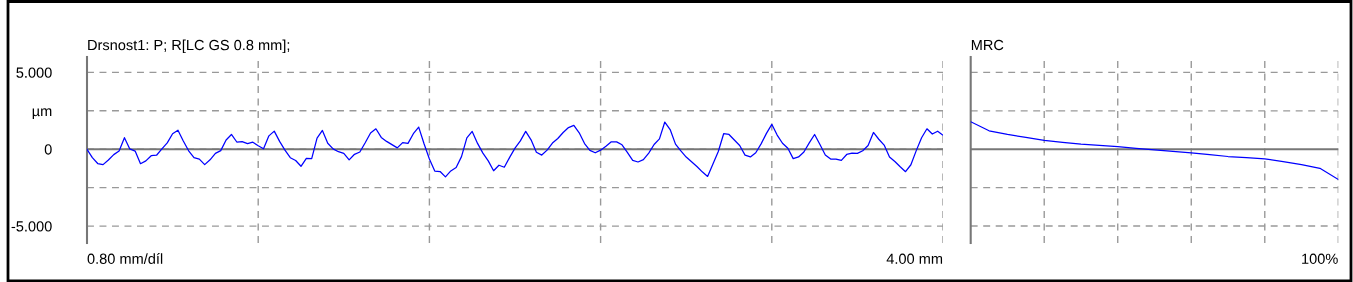 This screenshot has width=1353, height=282. What do you see at coordinates (125, 258) in the screenshot?
I see `x-axis-title: 0.80 mm/díl` at bounding box center [125, 258].